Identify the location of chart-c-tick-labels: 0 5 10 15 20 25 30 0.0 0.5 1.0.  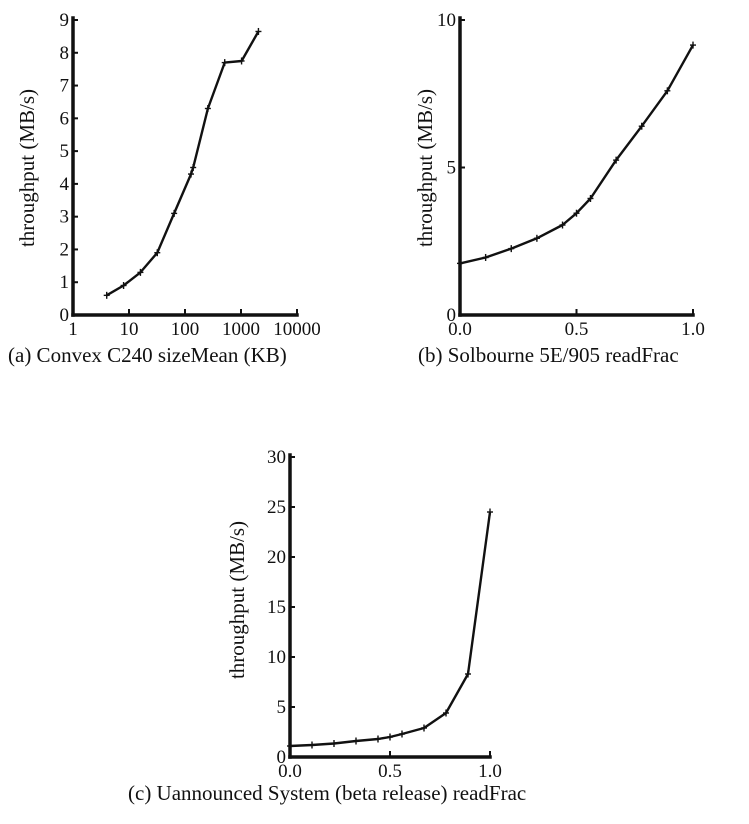
(384, 614).